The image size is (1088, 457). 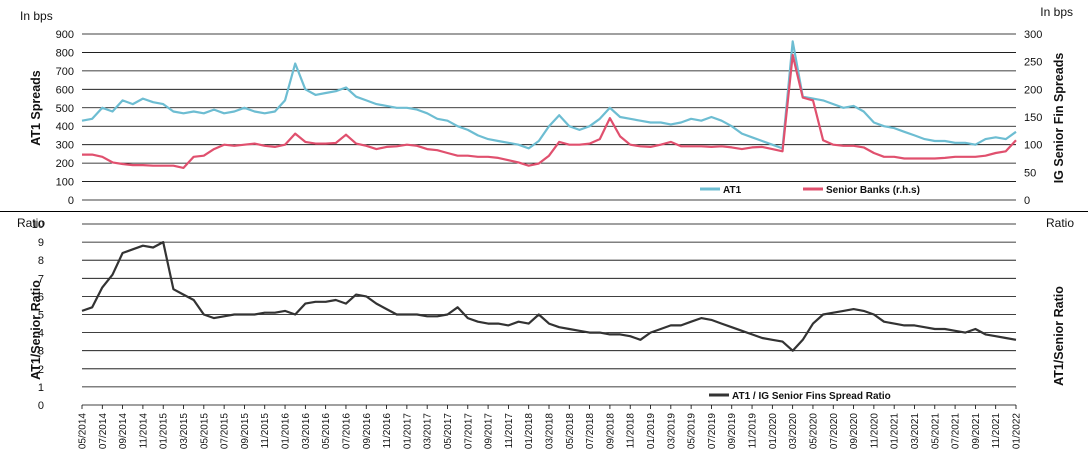 I want to click on legend-at1-label: AT1, so click(x=732, y=190).